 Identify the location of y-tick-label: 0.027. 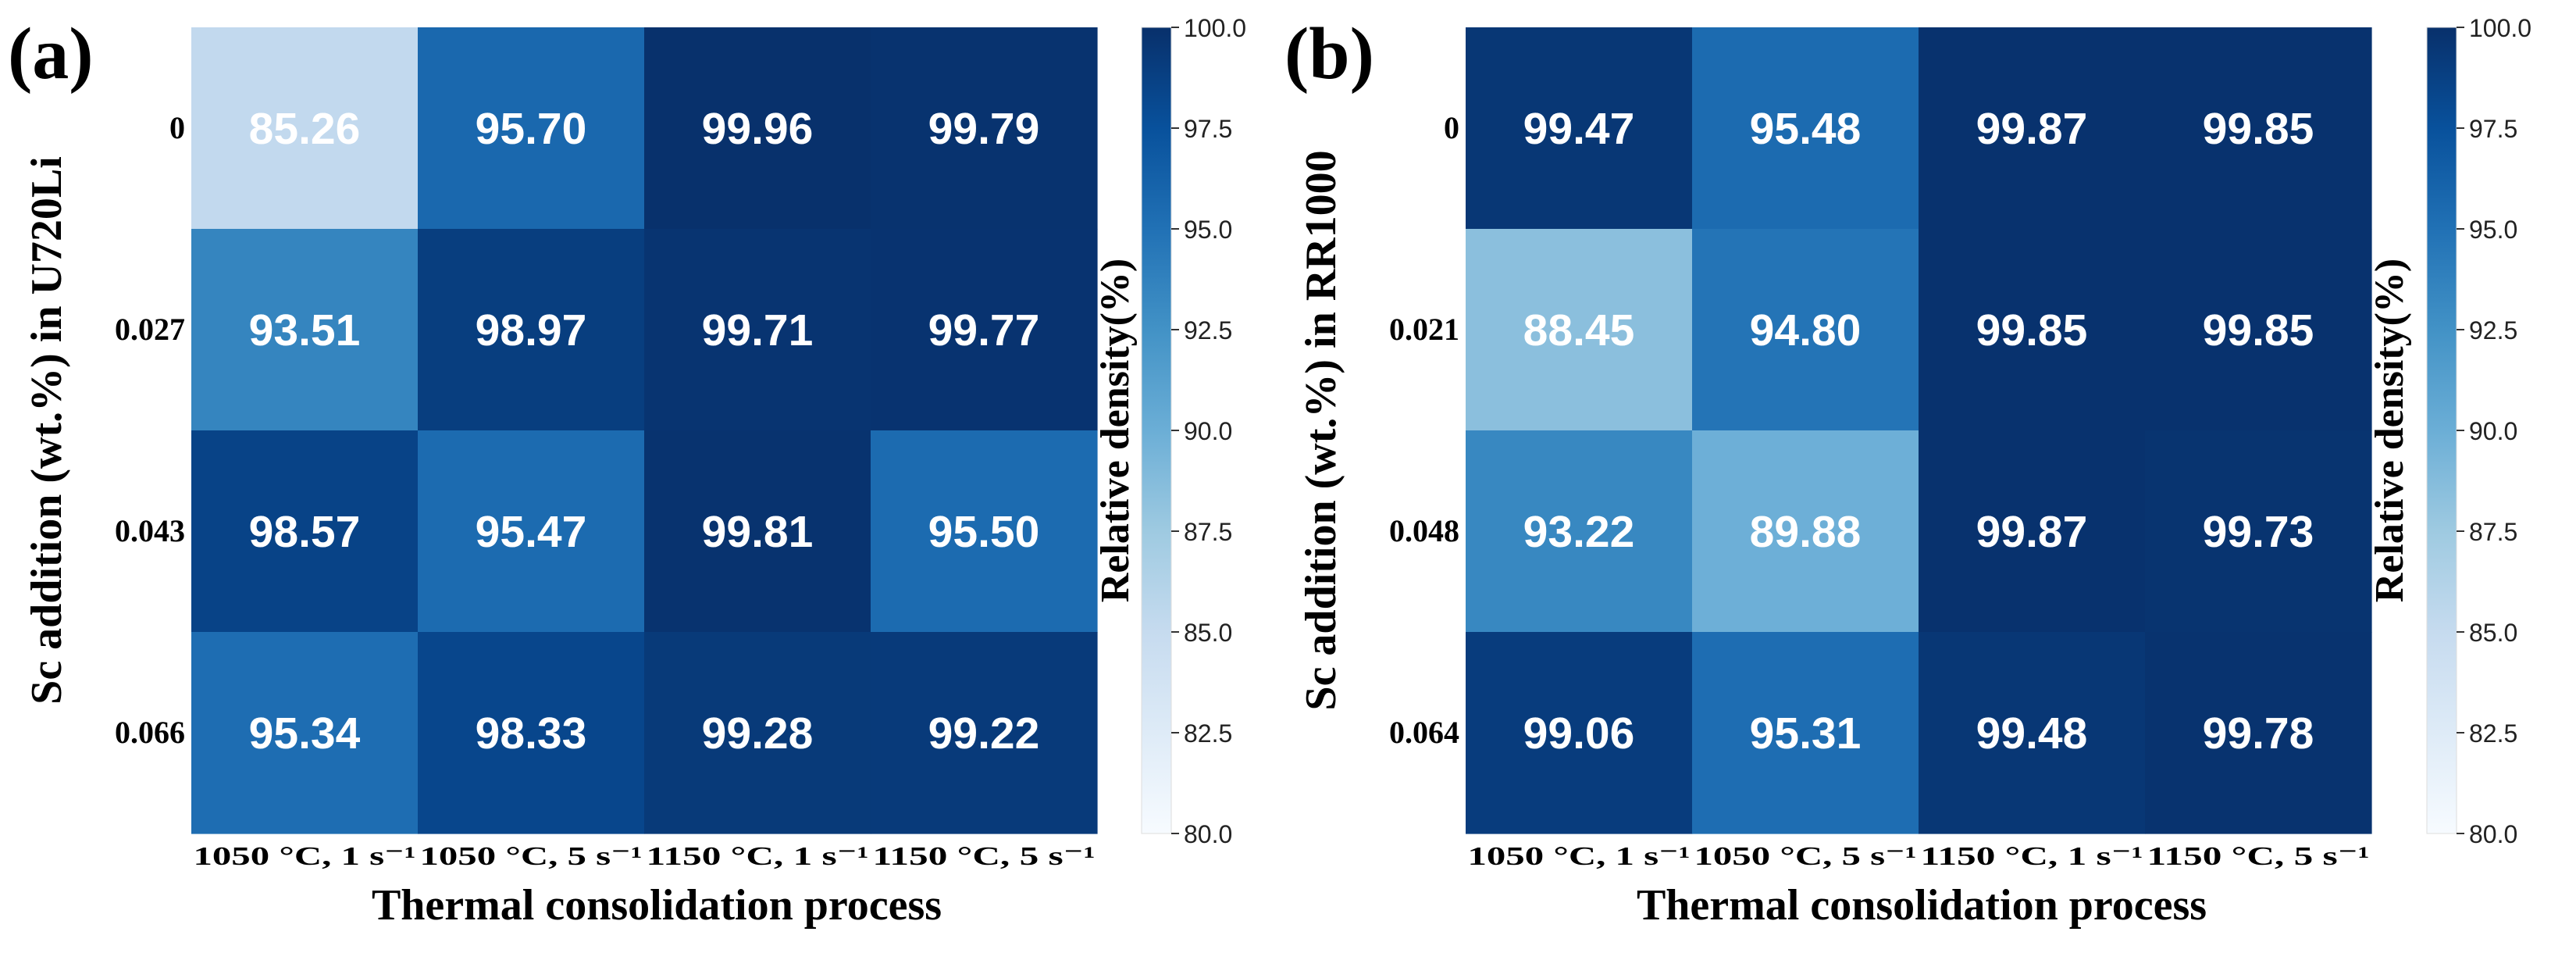
(150, 329).